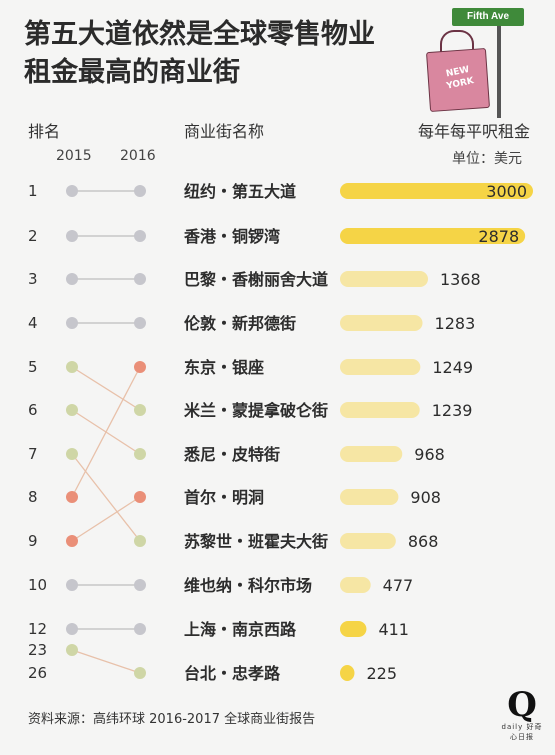 This screenshot has width=555, height=755. Describe the element at coordinates (498, 236) in the screenshot. I see `data-label: 2878` at that location.